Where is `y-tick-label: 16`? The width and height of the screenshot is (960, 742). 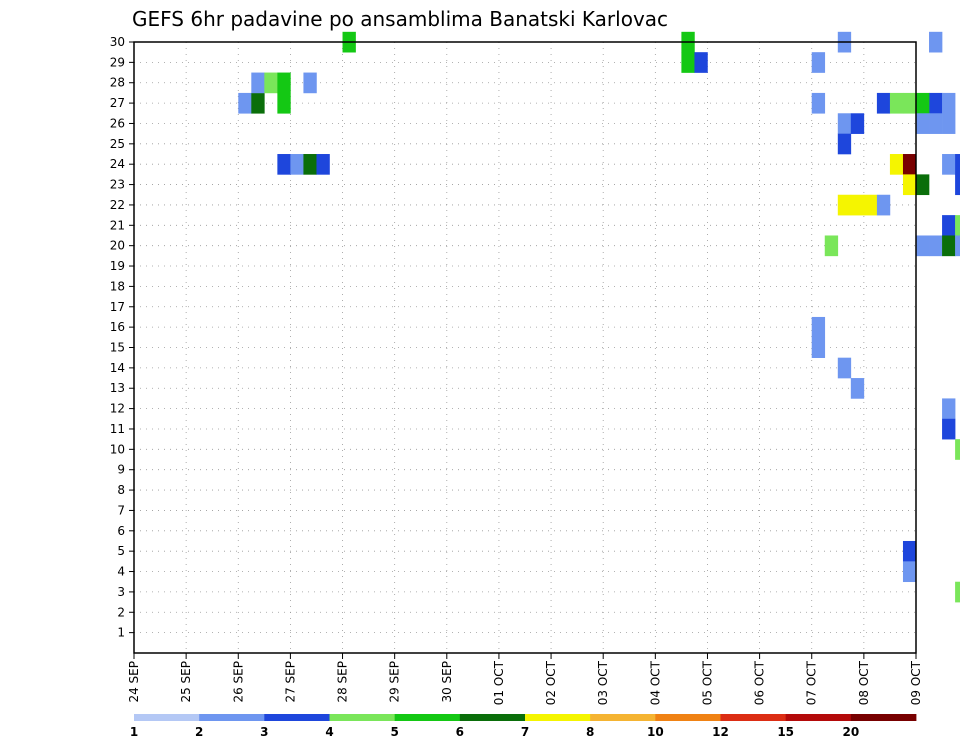 y-tick-label: 16 is located at coordinates (117, 327).